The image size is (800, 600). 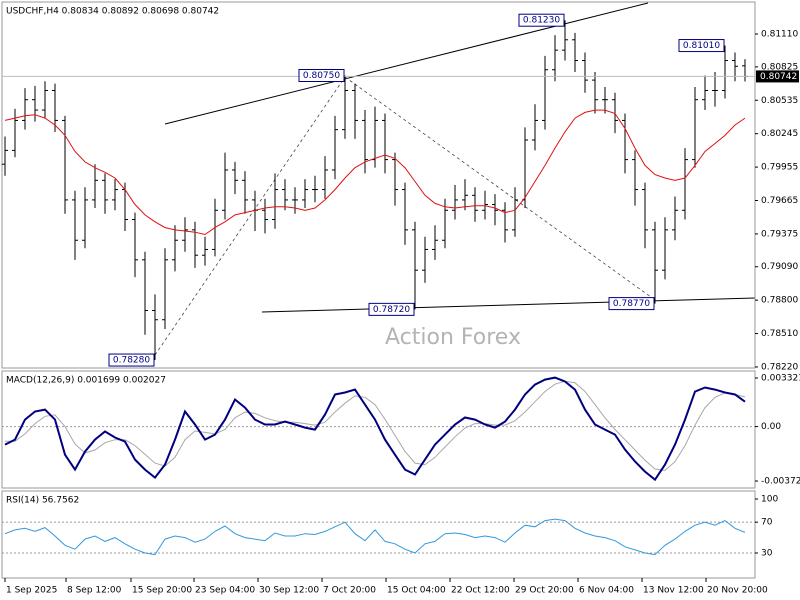 I want to click on annotation-label: 0.81010, so click(x=701, y=46).